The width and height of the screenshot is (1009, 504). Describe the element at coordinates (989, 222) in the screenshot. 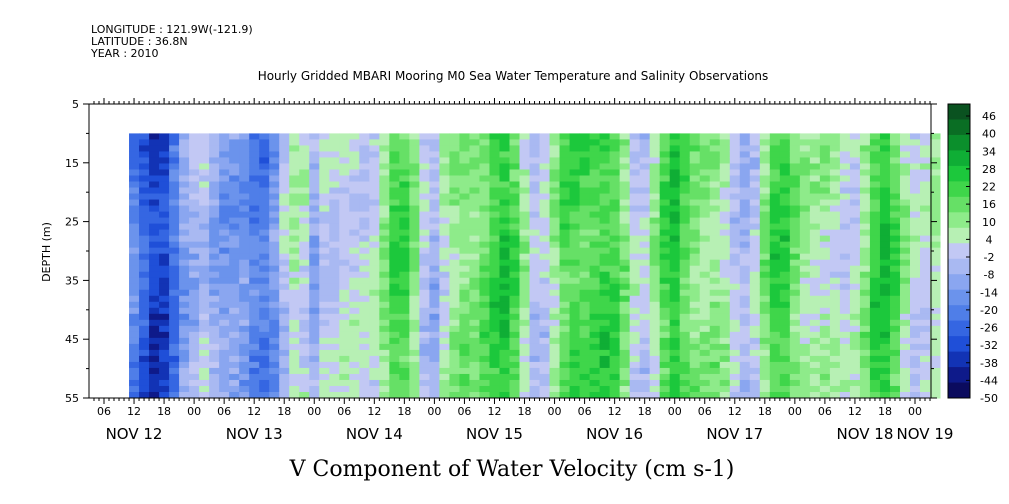

I see `colorbar-label: 10` at that location.